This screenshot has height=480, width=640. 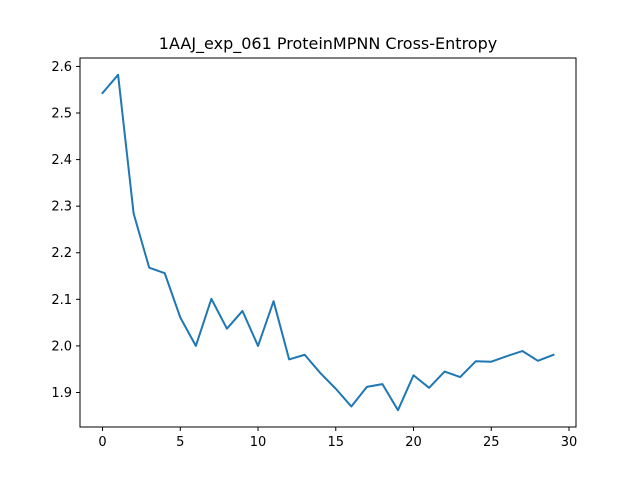 I want to click on chart-title: 1AAJ_exp_061 ProteinMPNN Cross-Entropy, so click(x=328, y=44).